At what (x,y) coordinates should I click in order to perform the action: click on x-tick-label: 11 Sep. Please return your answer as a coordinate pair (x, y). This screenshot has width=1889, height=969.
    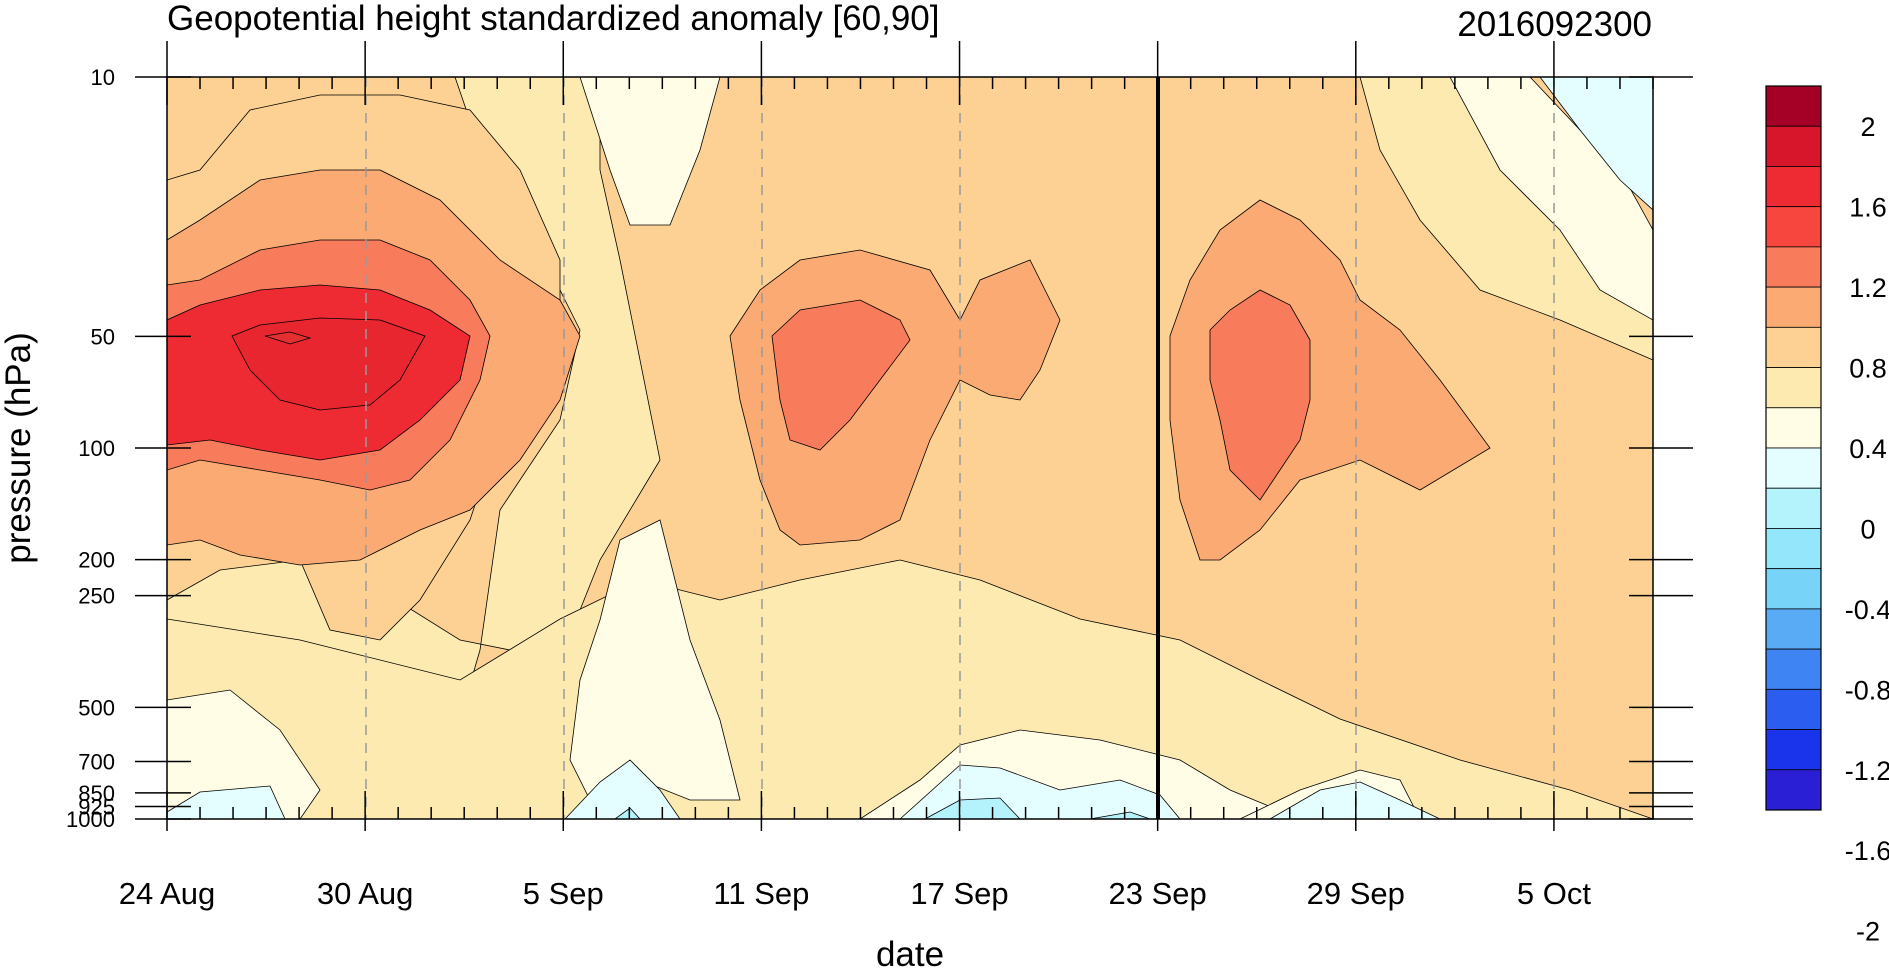
    Looking at the image, I should click on (761, 893).